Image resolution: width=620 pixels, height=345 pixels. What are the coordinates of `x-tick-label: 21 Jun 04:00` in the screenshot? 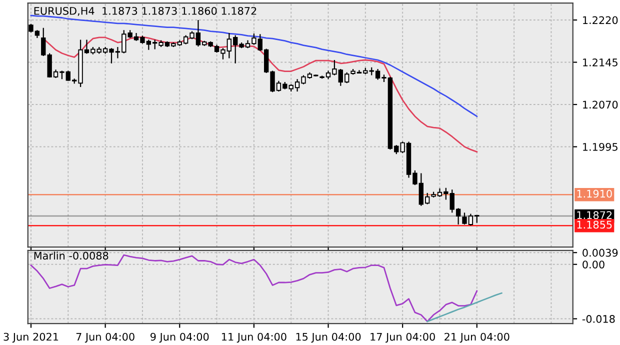 It's located at (477, 337).